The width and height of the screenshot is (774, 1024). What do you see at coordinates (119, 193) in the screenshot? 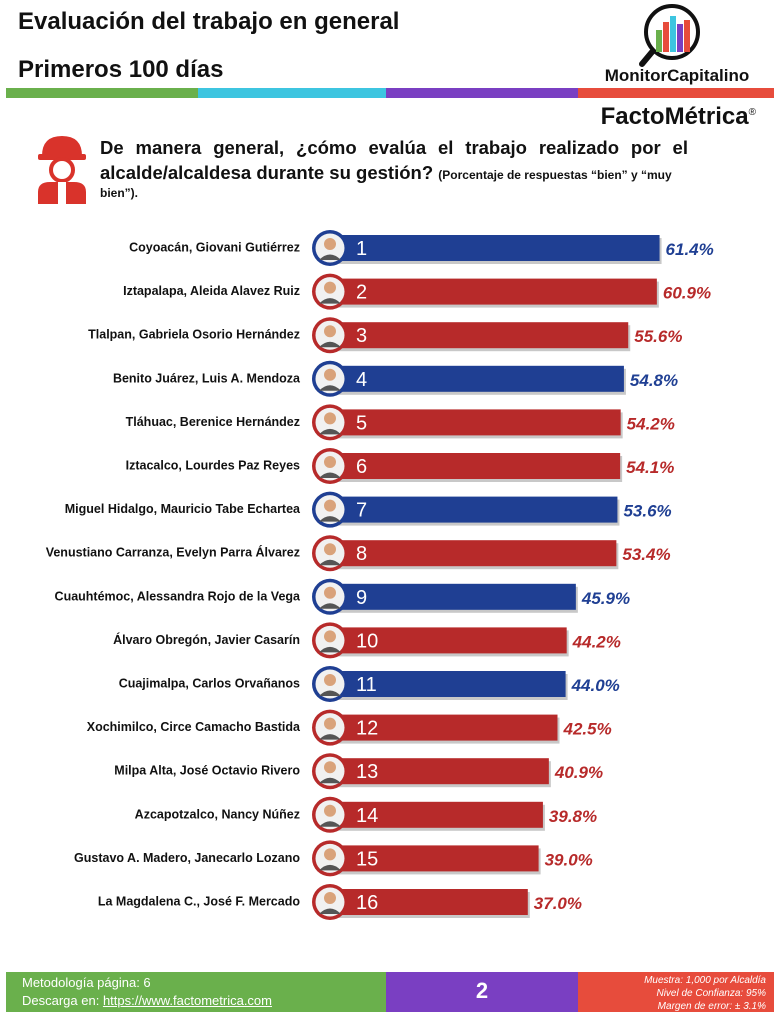
I see `question-note-end: bien”).` at bounding box center [119, 193].